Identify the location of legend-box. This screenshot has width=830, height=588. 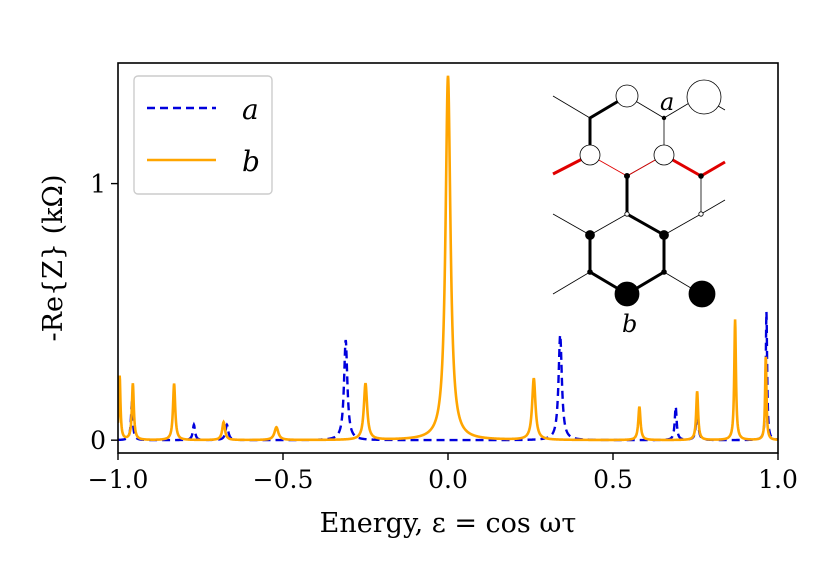
(203, 135).